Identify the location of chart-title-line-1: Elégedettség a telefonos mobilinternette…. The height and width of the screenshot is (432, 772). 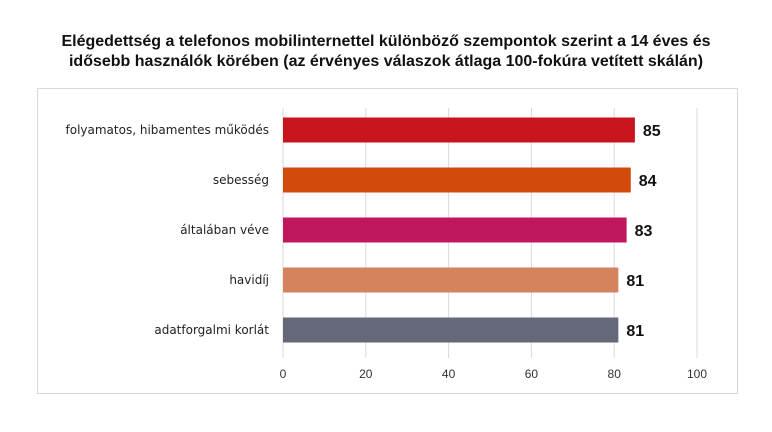
(386, 41).